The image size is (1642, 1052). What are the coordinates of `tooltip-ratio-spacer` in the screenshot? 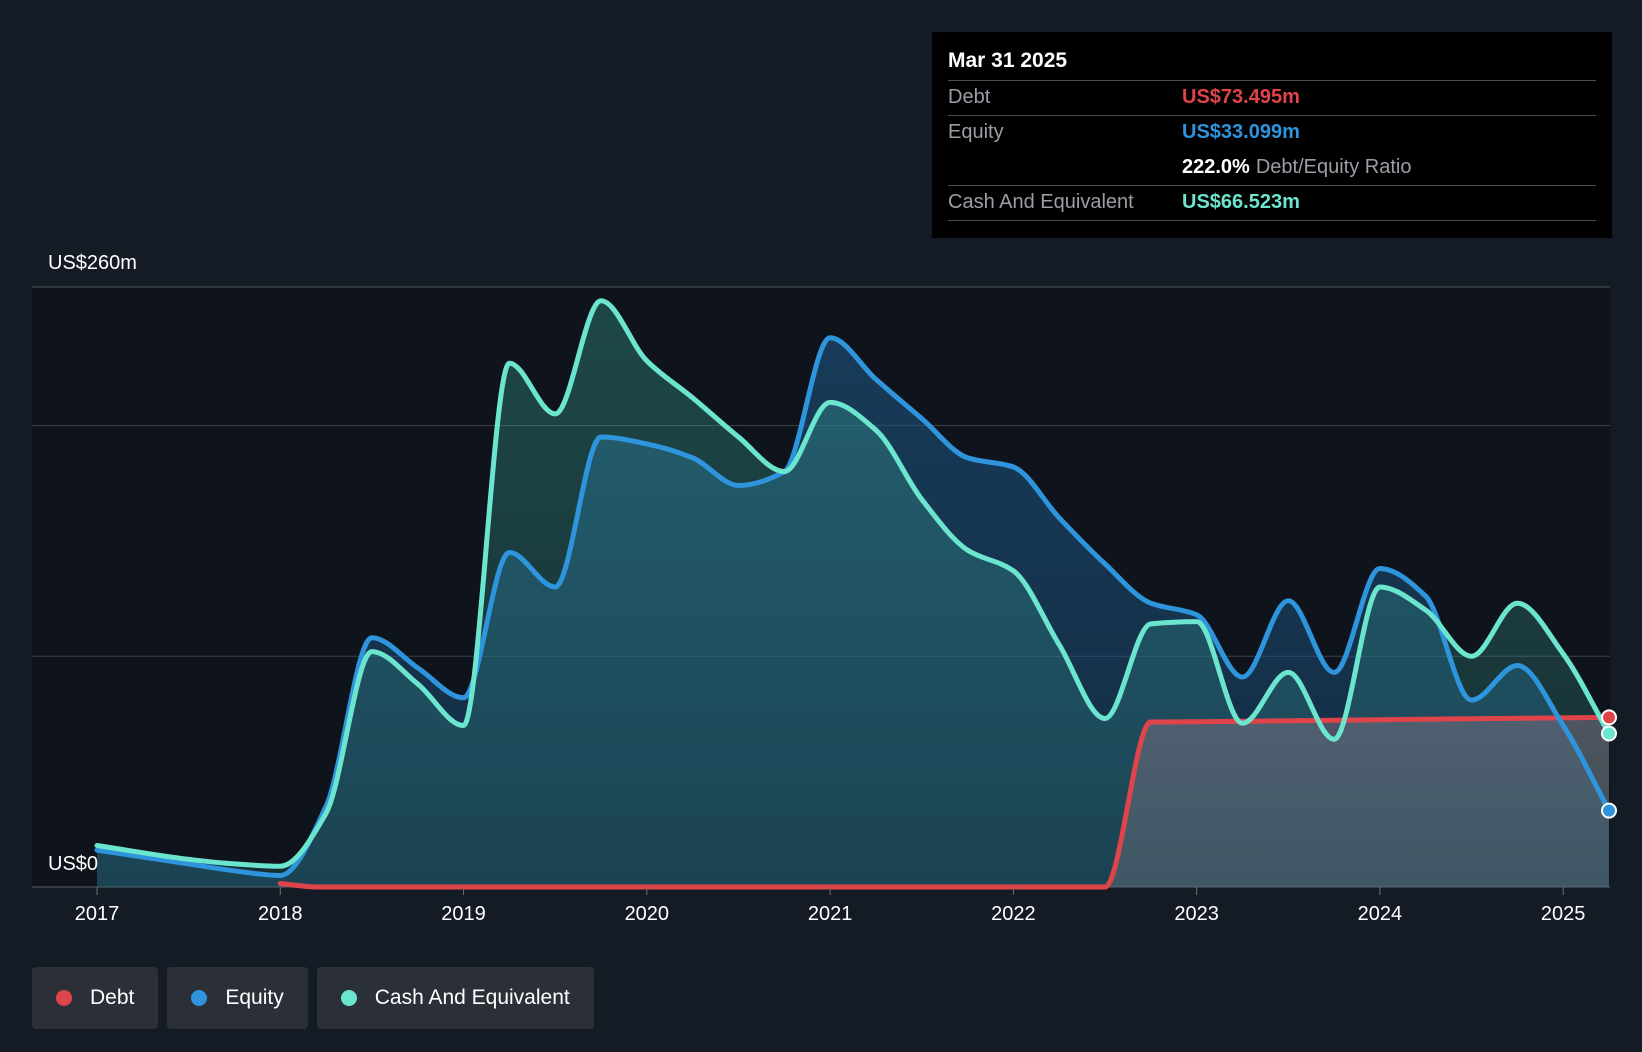 It's located at (1065, 168).